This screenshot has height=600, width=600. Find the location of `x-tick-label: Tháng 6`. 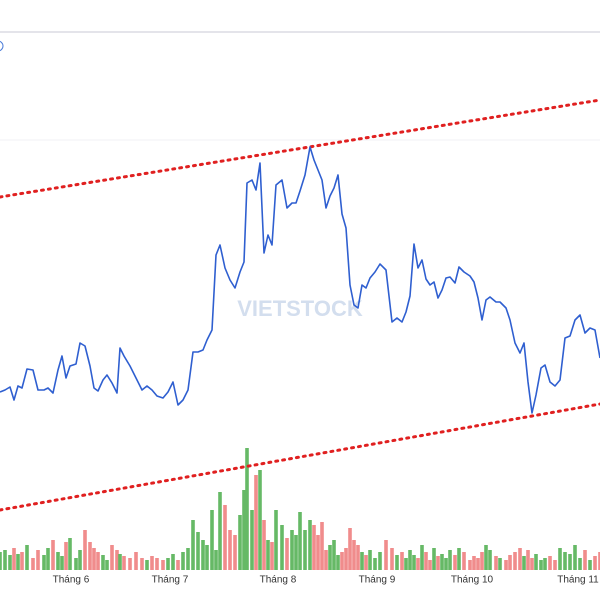

x-tick-label: Tháng 6 is located at coordinates (71, 580).